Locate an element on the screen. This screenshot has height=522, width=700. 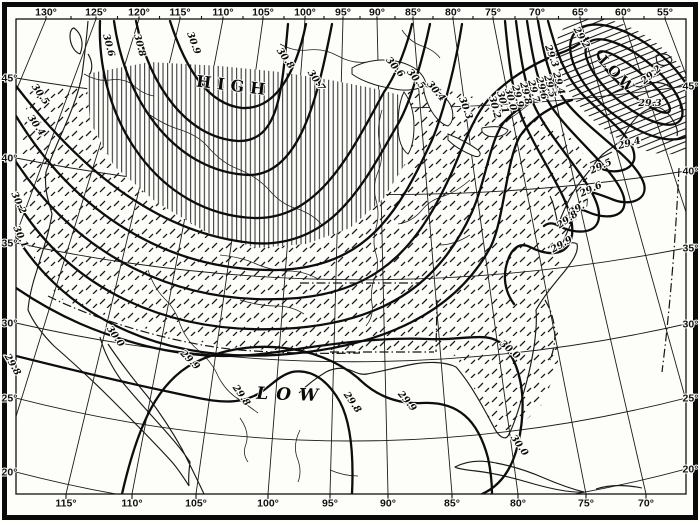
longitude-label-bottom: 100° is located at coordinates (268, 504).